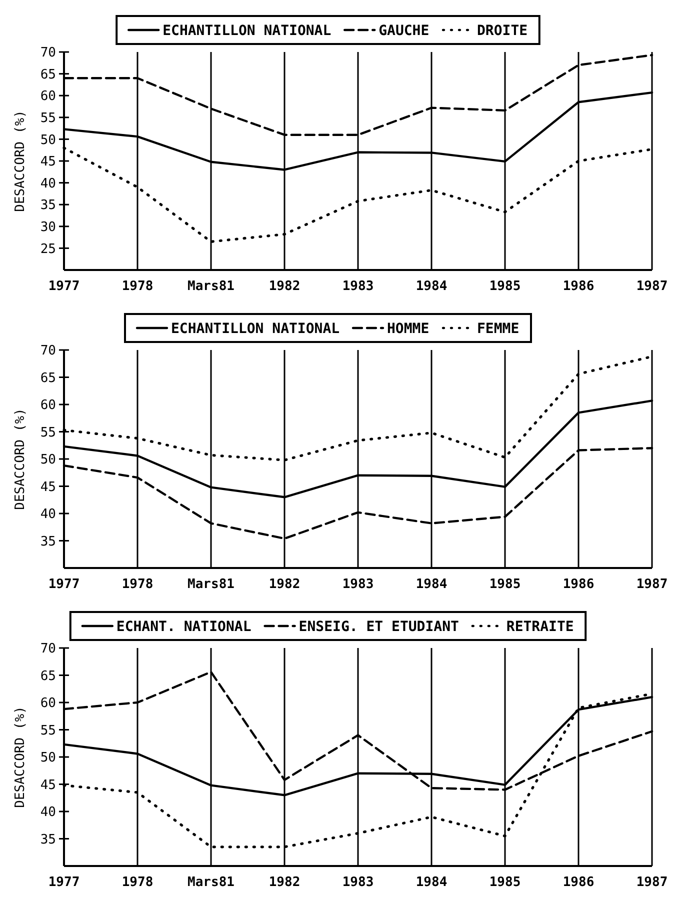 The height and width of the screenshot is (906, 696). Describe the element at coordinates (540, 626) in the screenshot. I see `legend-label: RETRAITE` at that location.